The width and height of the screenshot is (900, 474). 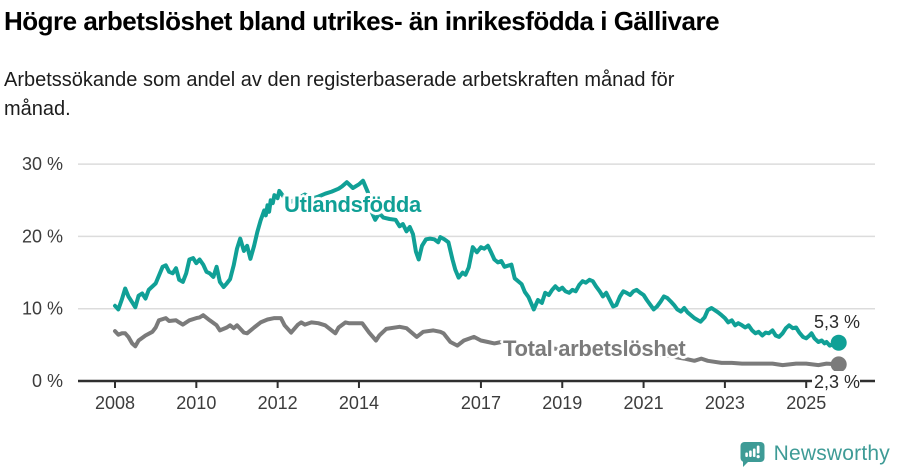 I want to click on series-end-dot-utlandsf-dda, so click(x=838, y=342).